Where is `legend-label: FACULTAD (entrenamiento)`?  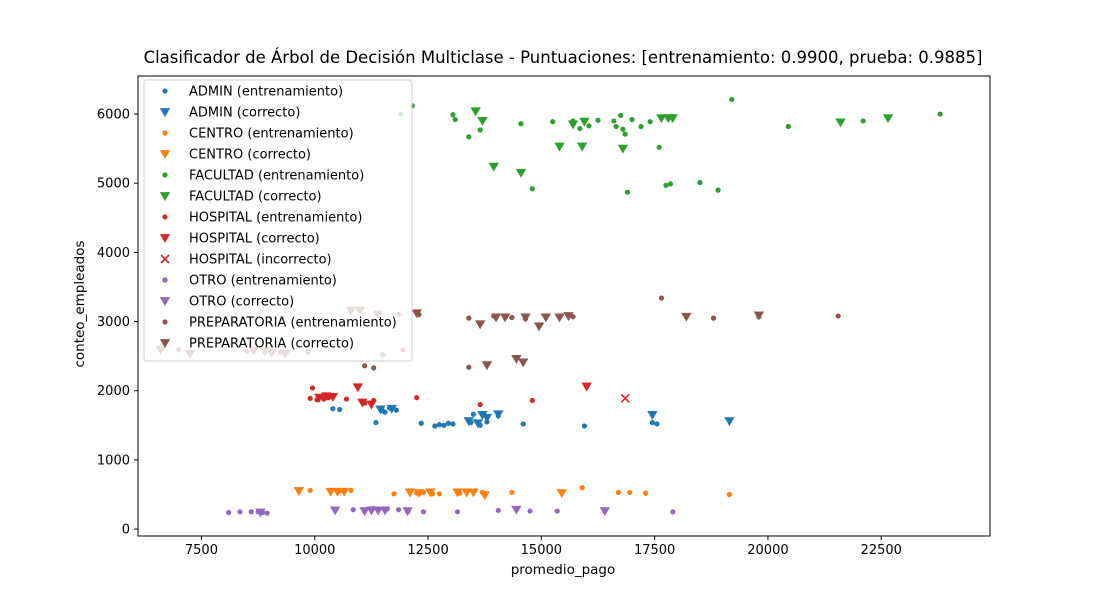 legend-label: FACULTAD (entrenamiento) is located at coordinates (276, 176).